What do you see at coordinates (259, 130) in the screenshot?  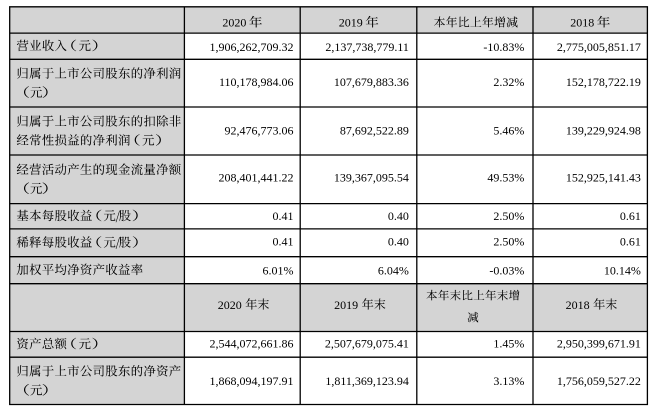 I see `svg-text: 92,476,773.06` at bounding box center [259, 130].